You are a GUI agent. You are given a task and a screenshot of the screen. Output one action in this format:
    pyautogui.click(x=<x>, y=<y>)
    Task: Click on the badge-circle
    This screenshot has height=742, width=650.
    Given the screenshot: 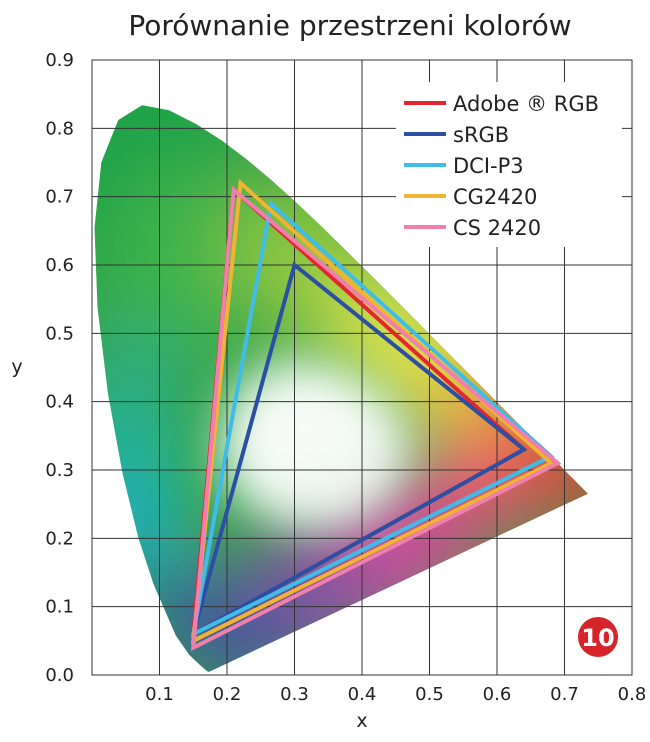 What is the action you would take?
    pyautogui.click(x=598, y=637)
    